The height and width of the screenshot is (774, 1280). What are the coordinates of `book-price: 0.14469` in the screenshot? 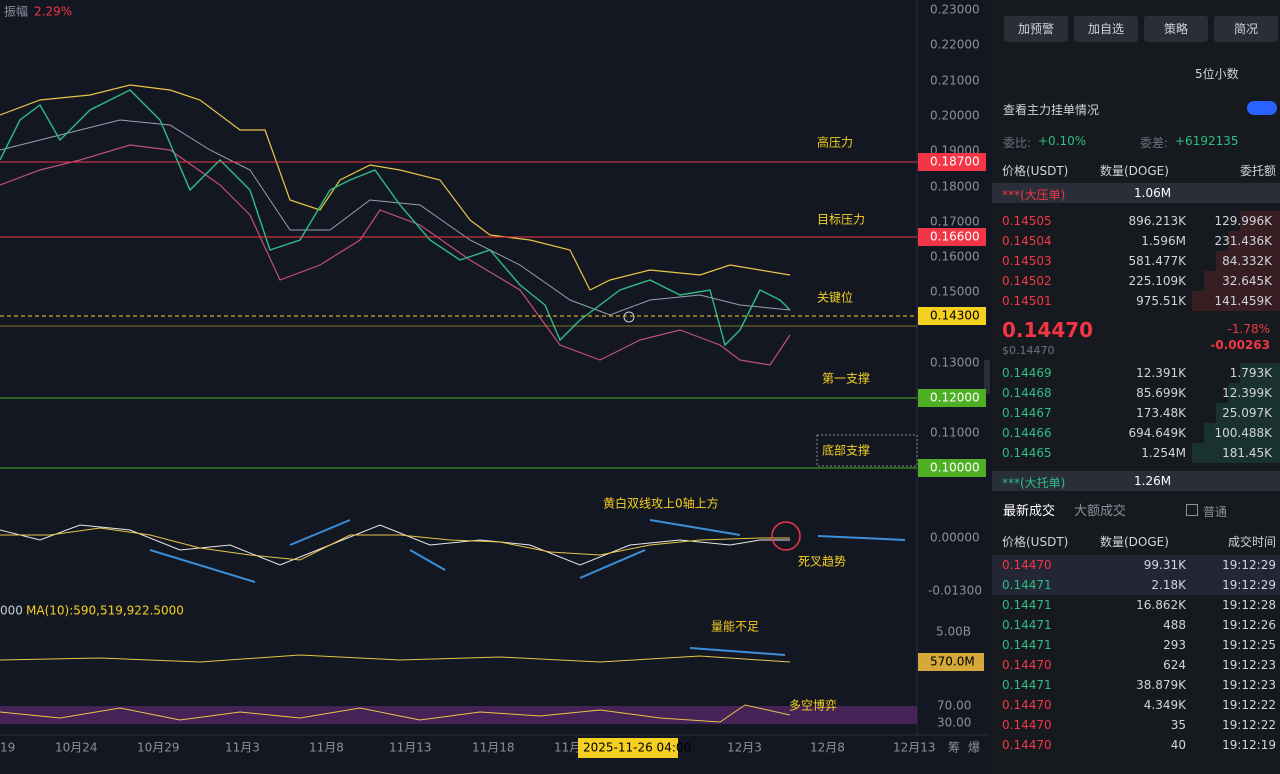 It's located at (1027, 373).